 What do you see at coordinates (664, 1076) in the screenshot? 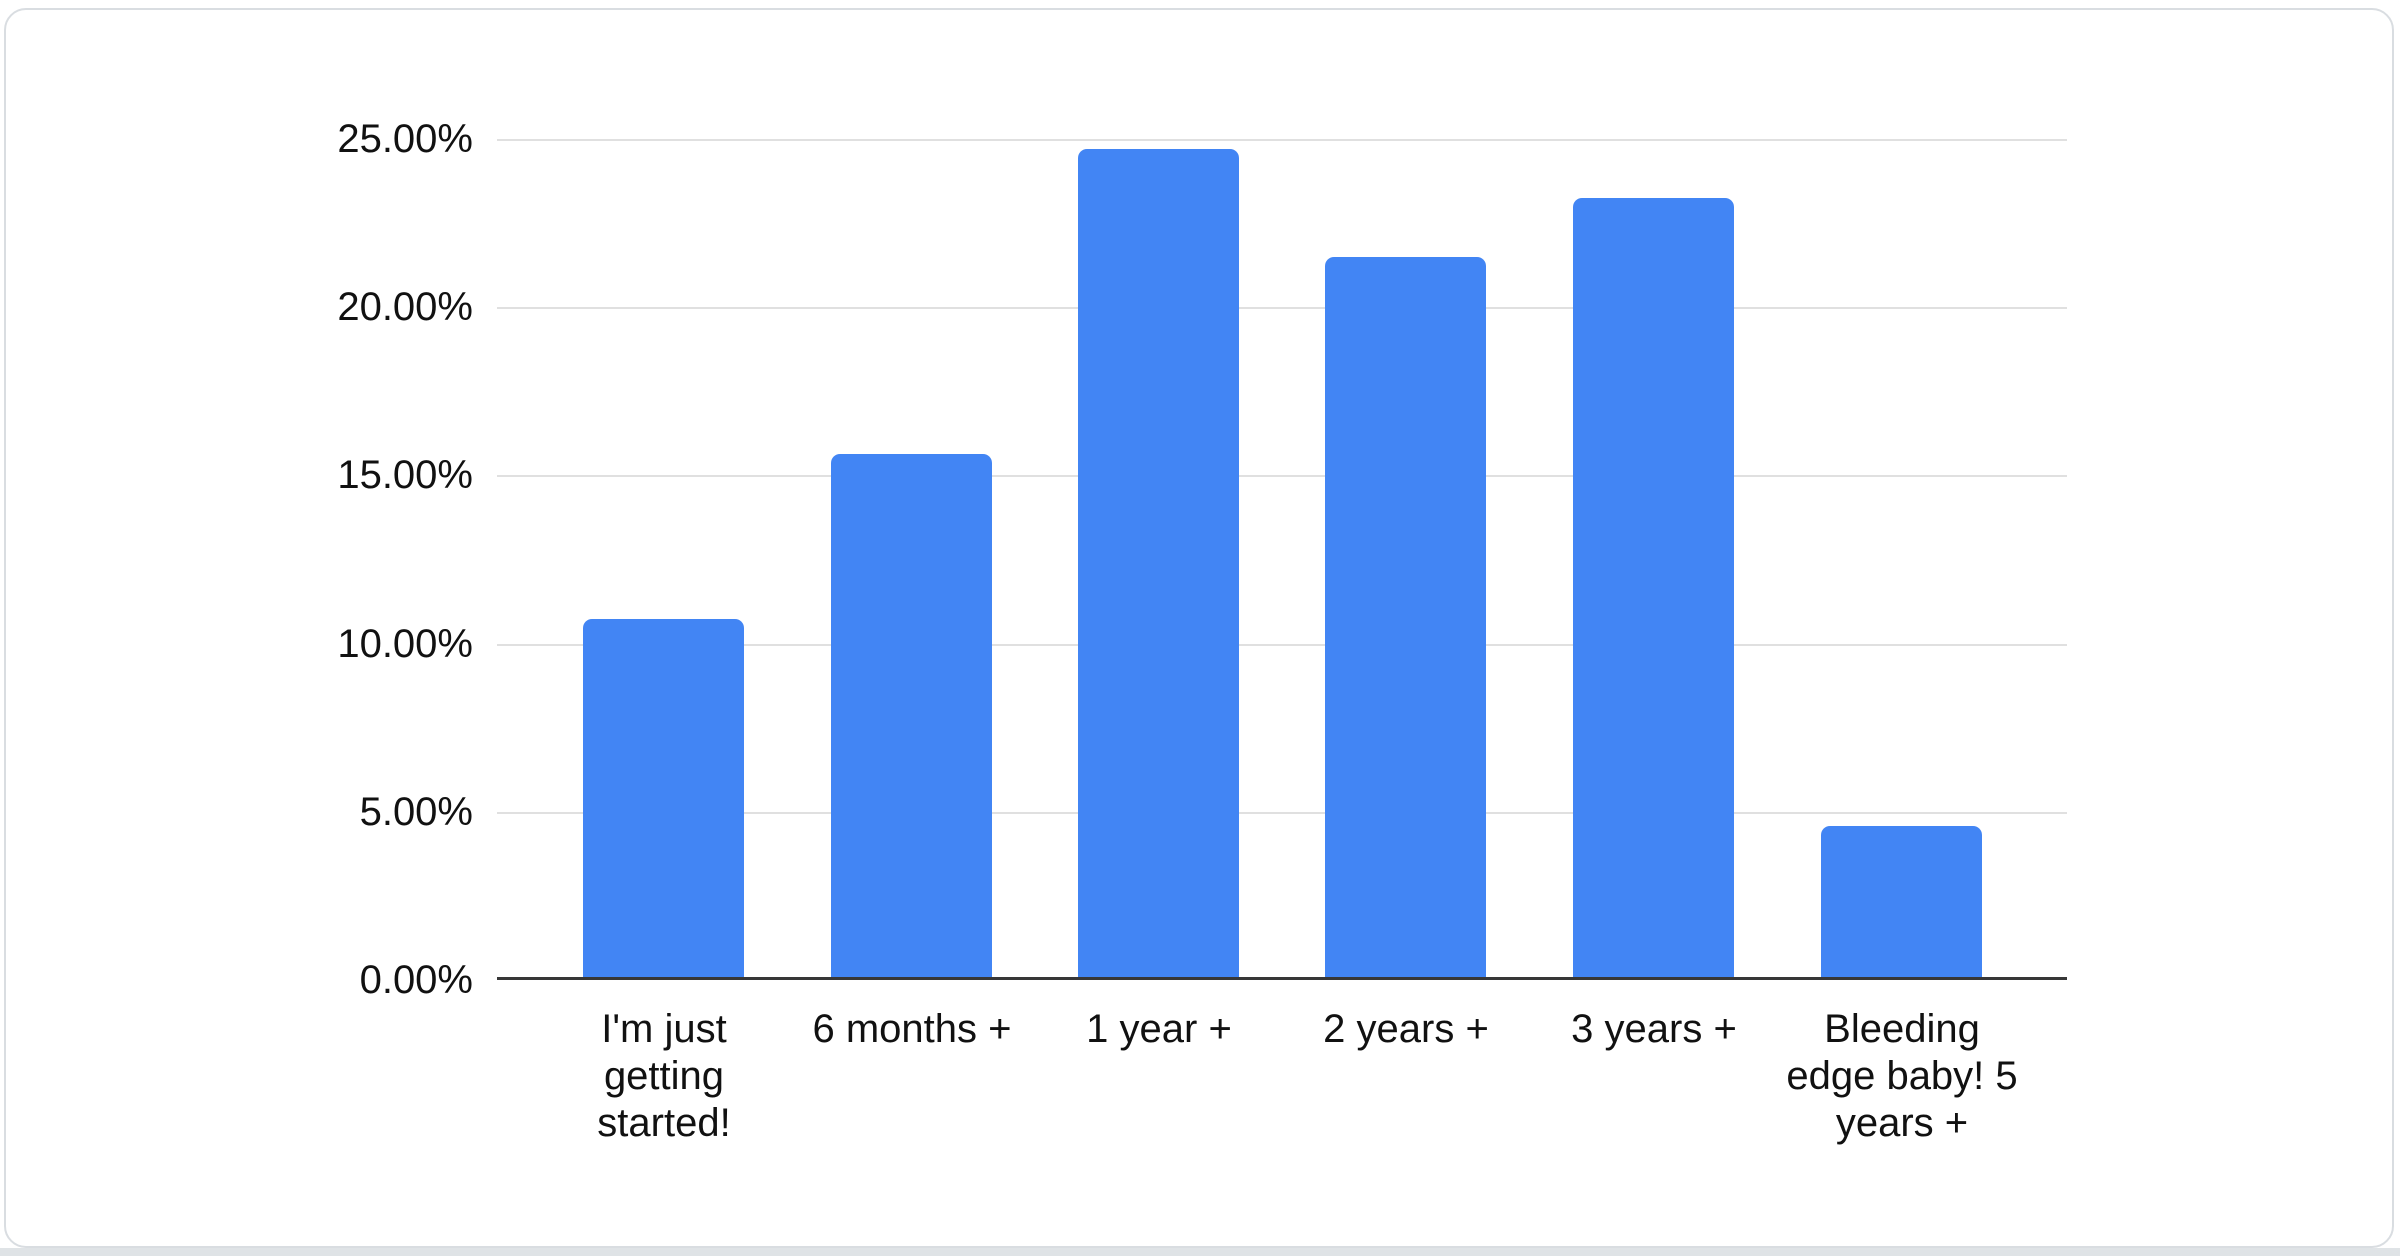
I see `x-axis-category-label: I'm just getting started!` at bounding box center [664, 1076].